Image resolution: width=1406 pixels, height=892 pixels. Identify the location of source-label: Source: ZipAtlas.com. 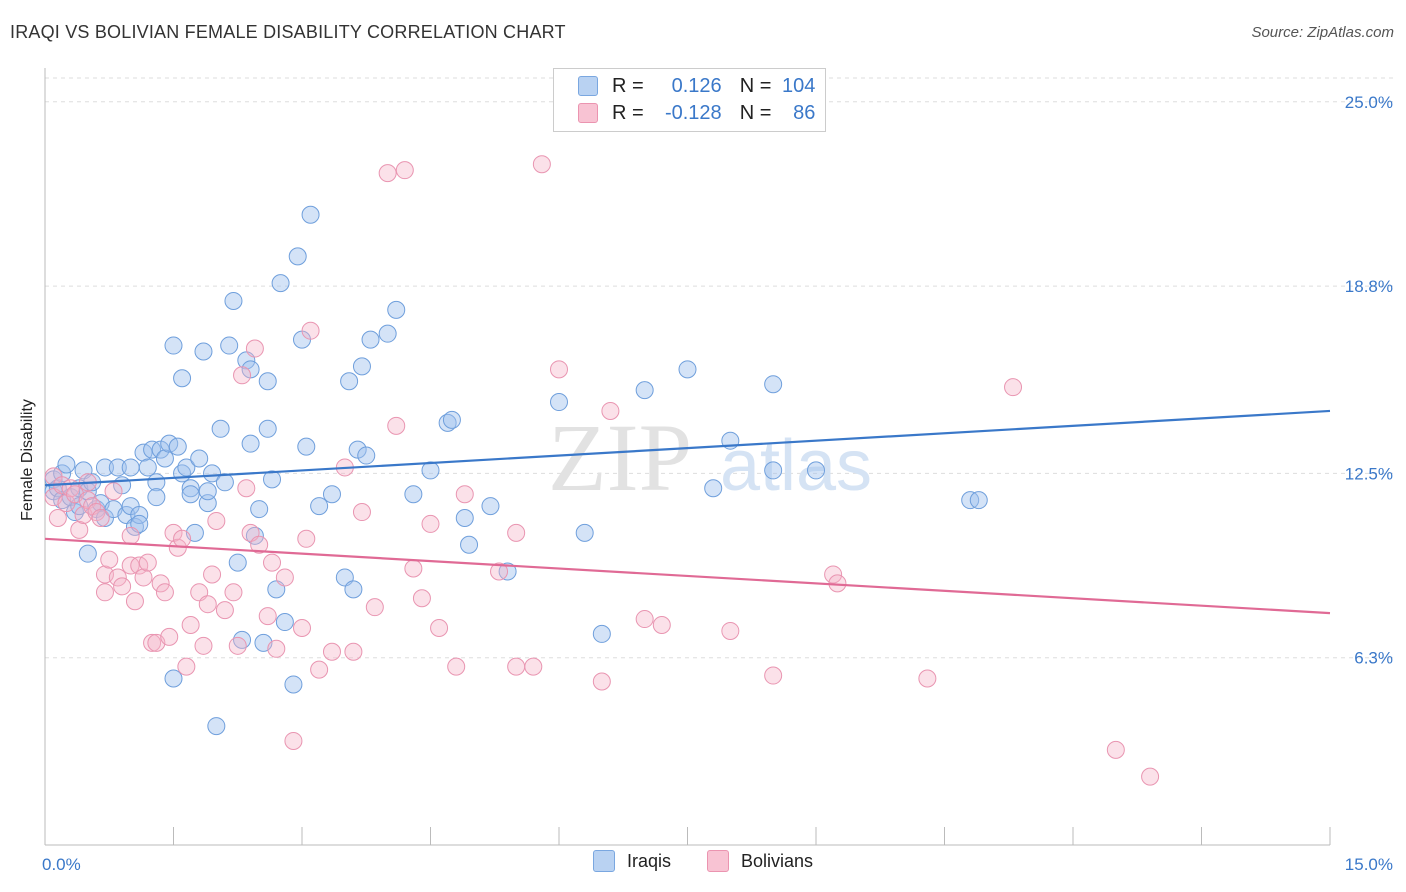
(1322, 32).